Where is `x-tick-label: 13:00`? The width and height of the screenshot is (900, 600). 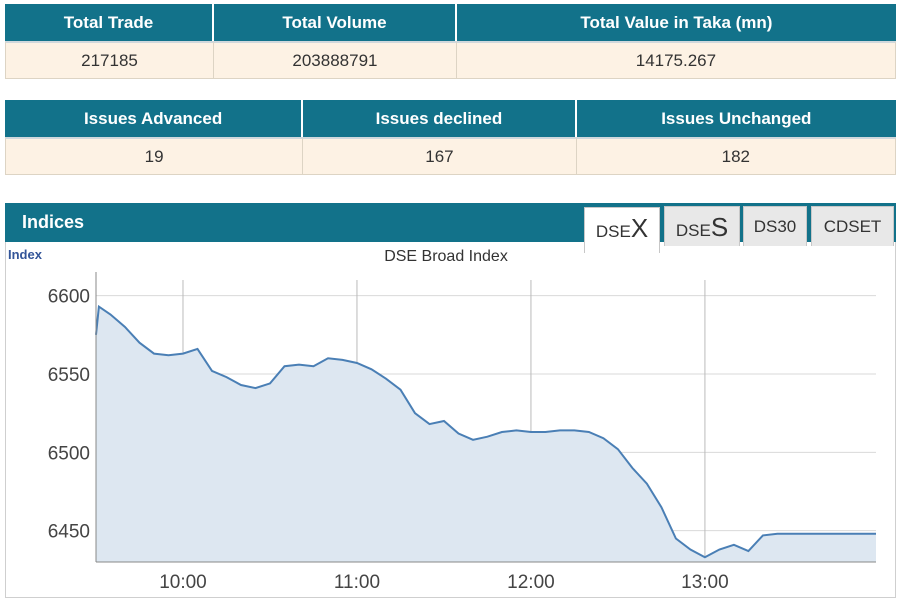
x-tick-label: 13:00 is located at coordinates (705, 582).